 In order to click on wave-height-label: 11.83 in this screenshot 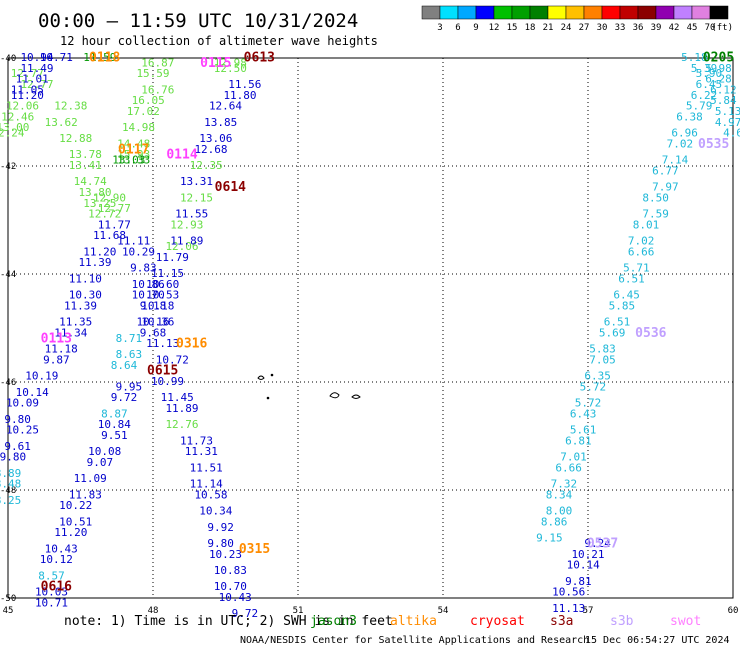, I will do `click(85, 494)`.